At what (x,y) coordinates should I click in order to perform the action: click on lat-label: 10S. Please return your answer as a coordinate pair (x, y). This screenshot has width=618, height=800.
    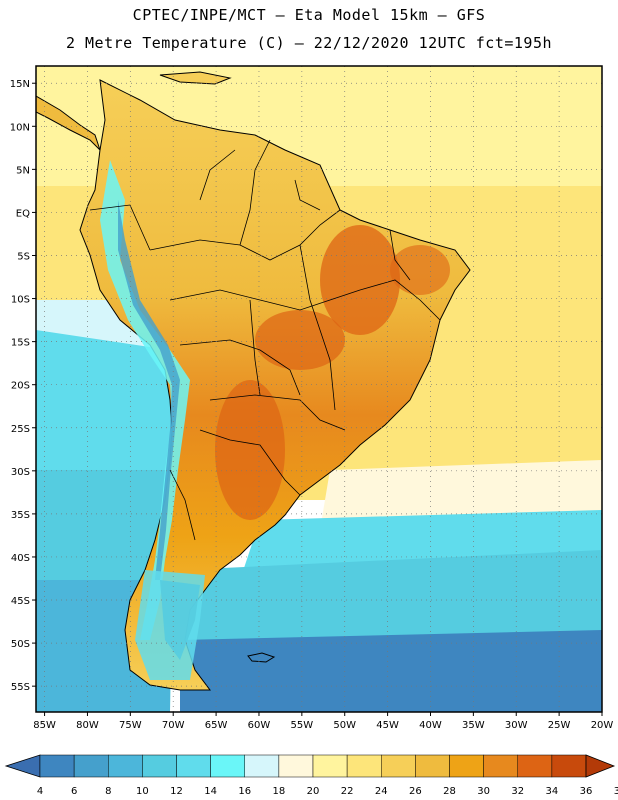
    Looking at the image, I should click on (20, 300).